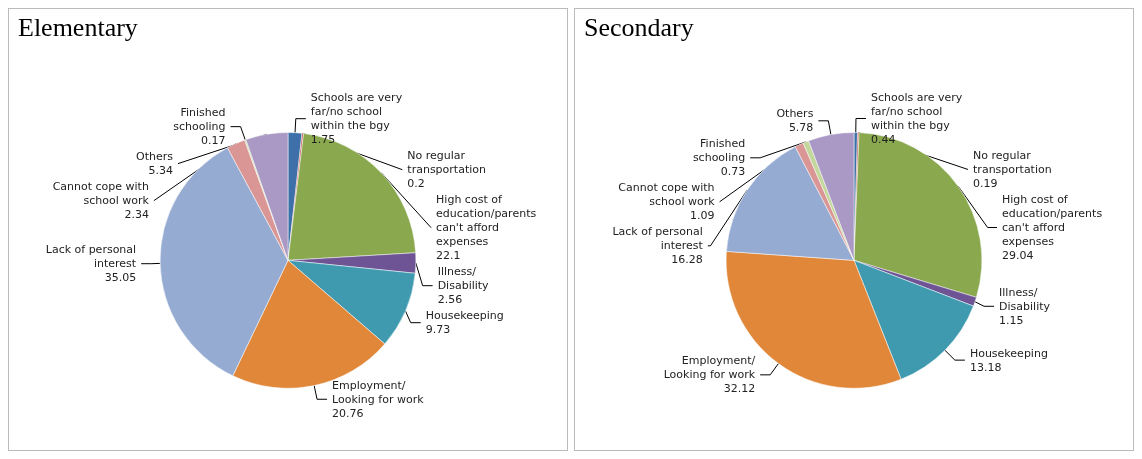  I want to click on data-label: 0.17, so click(213, 141).